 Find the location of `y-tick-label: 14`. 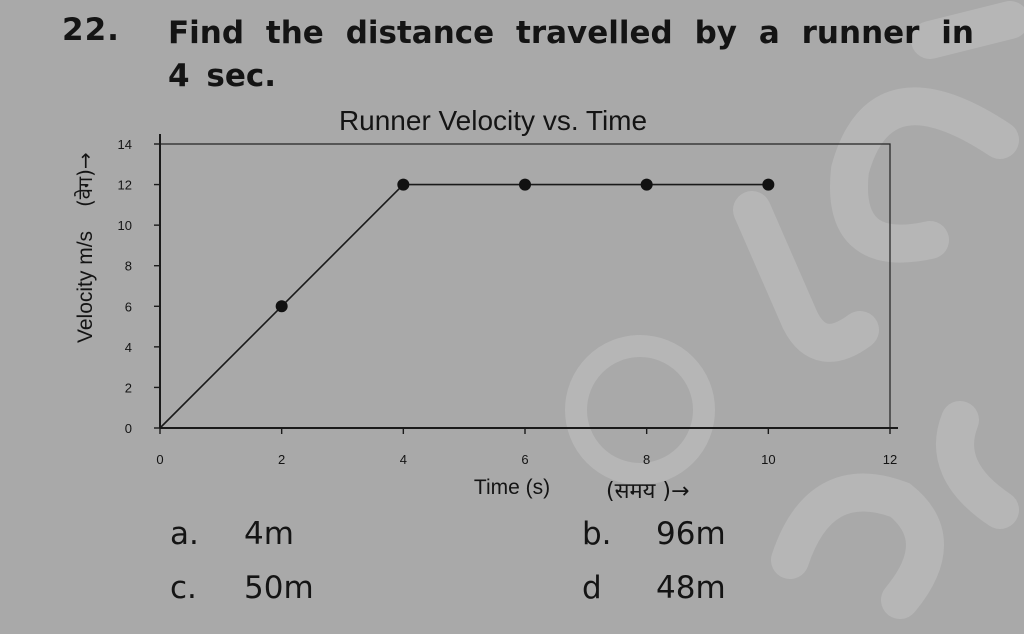

y-tick-label: 14 is located at coordinates (125, 144).